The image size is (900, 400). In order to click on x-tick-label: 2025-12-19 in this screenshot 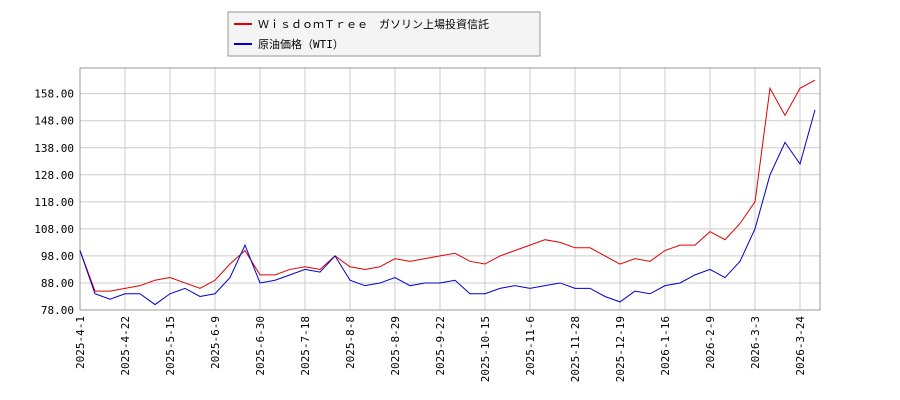, I will do `click(620, 349)`.